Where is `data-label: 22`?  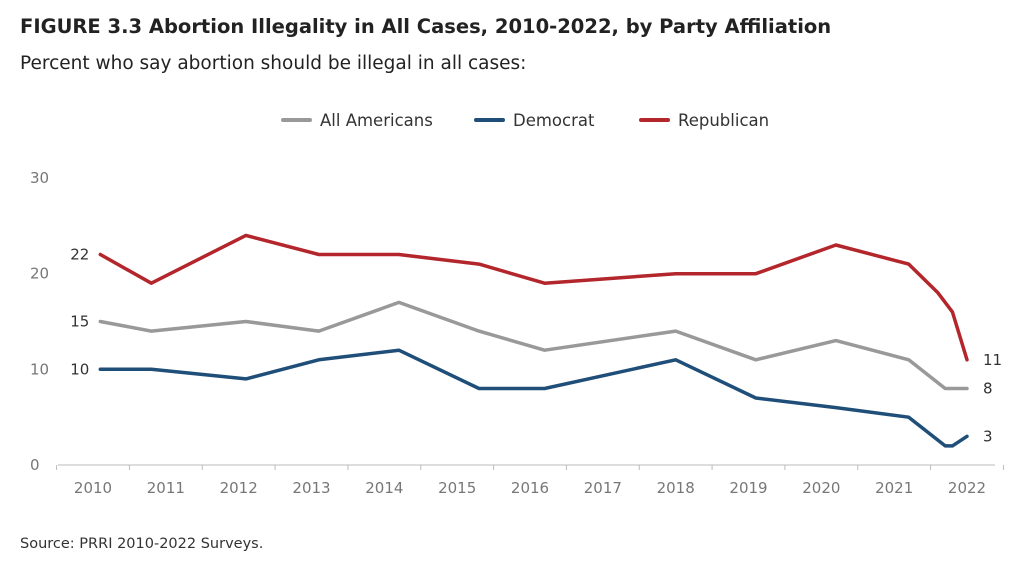
data-label: 22 is located at coordinates (79, 255).